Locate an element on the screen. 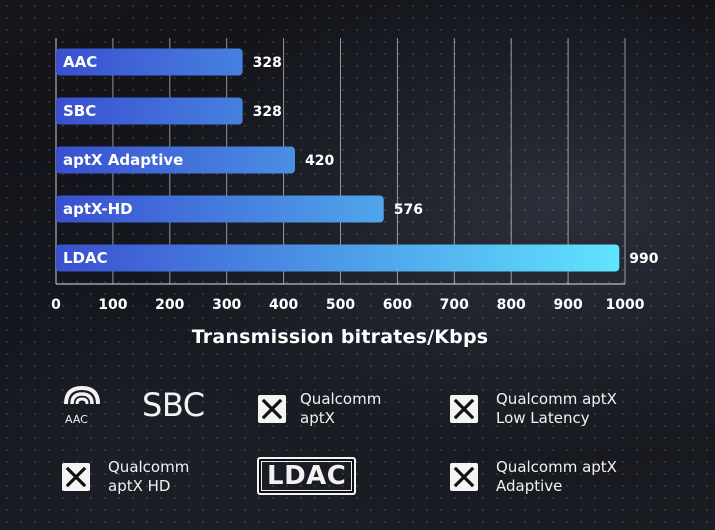  ldac-logo-text: LDAC is located at coordinates (307, 476).